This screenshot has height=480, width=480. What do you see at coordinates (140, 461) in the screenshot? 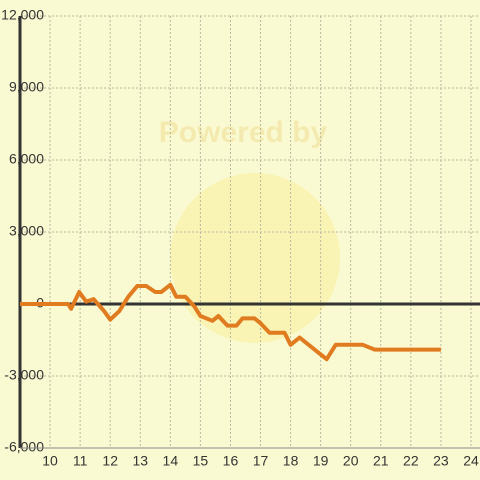
I see `x-tick-label: 13` at bounding box center [140, 461].